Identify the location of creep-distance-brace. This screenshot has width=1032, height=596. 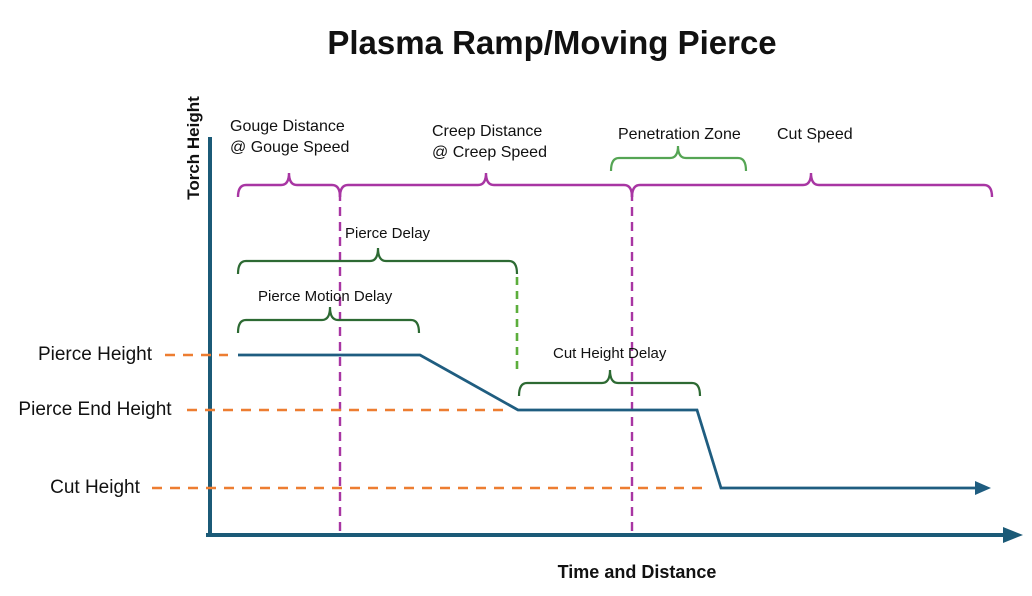
(486, 185).